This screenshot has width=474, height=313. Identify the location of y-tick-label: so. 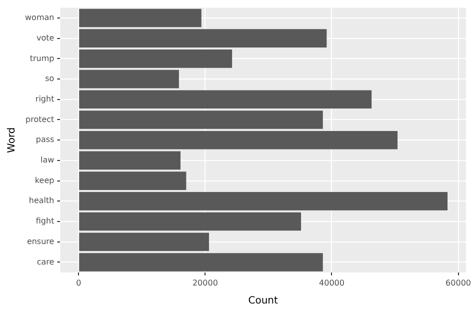
(49, 79).